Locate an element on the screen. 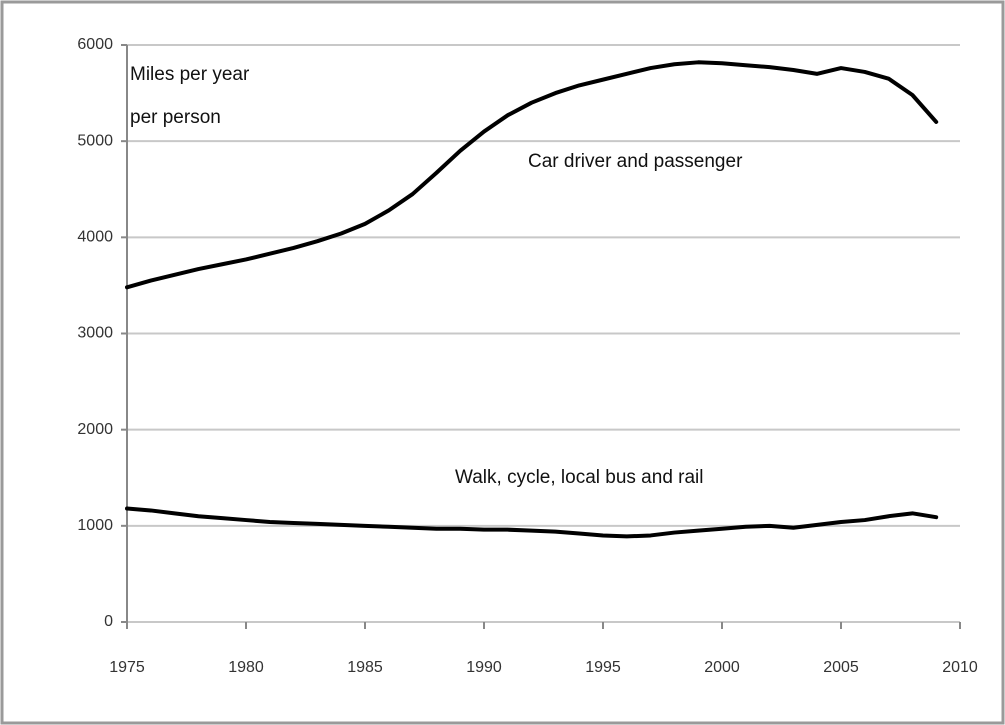  series-label: Car driver and passenger is located at coordinates (635, 161).